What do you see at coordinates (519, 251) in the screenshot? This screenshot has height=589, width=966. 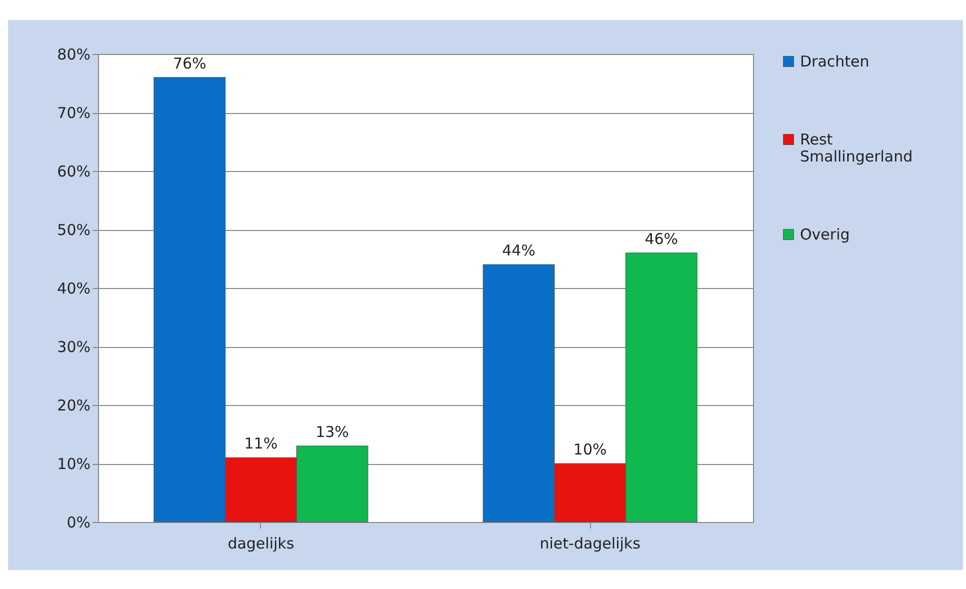 I see `text: 44%` at bounding box center [519, 251].